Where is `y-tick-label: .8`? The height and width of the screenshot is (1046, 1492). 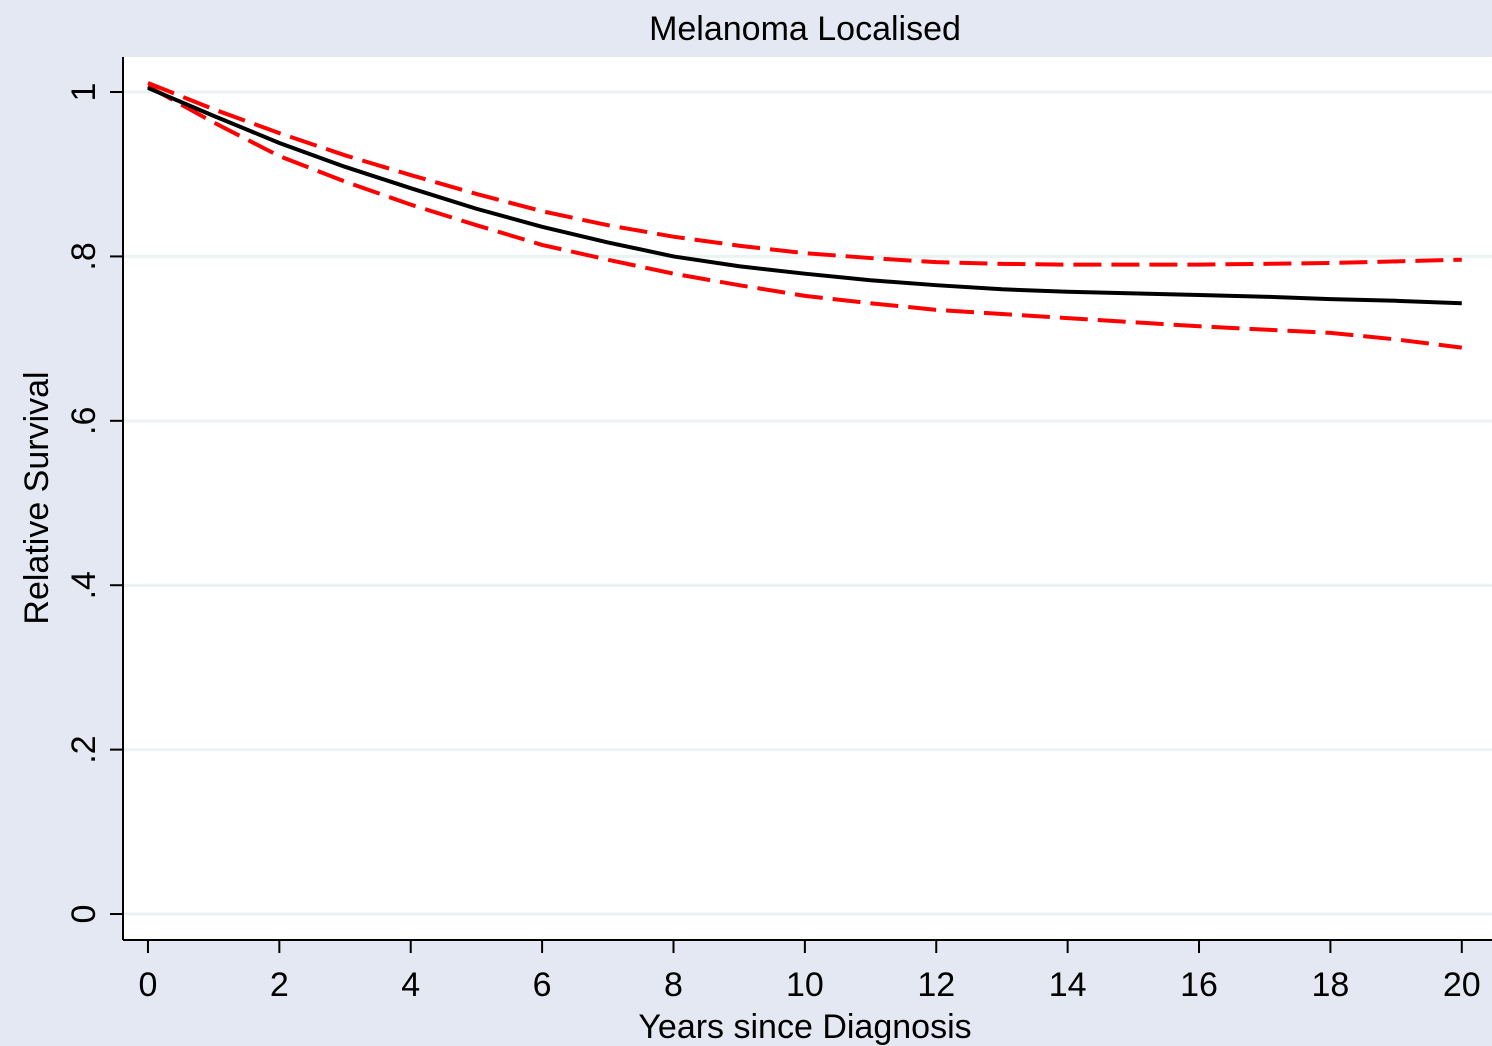
y-tick-label: .8 is located at coordinates (84, 256).